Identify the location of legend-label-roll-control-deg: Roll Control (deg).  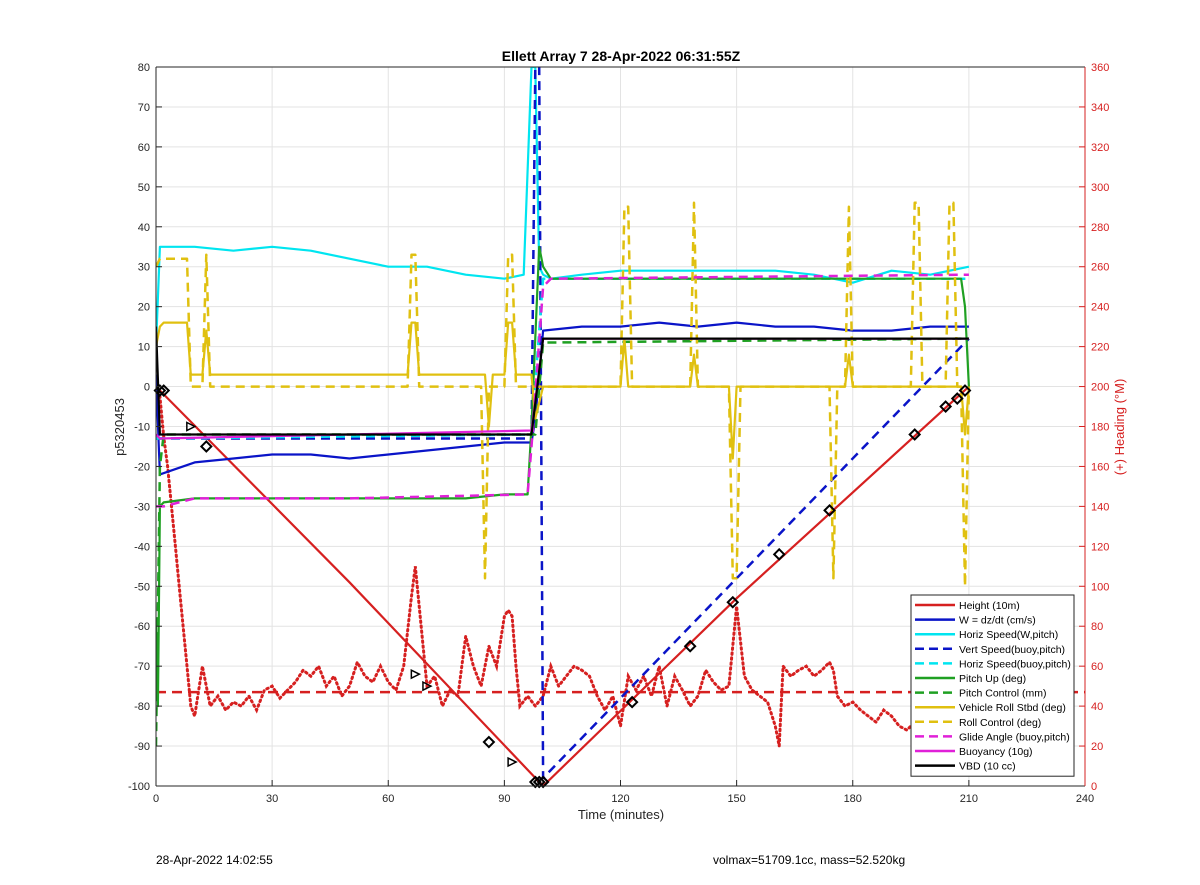
(1000, 723).